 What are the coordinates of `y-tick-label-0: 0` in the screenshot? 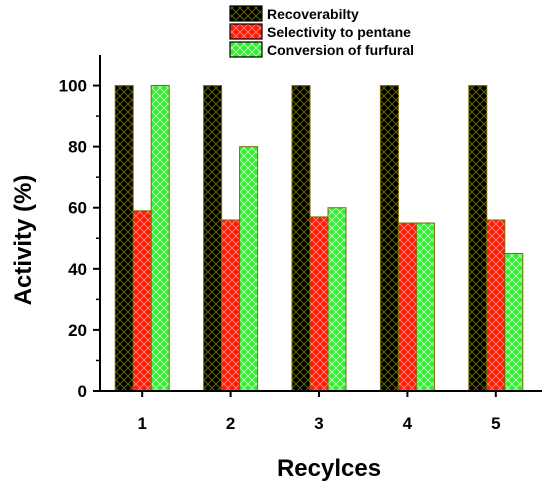 It's located at (82, 391).